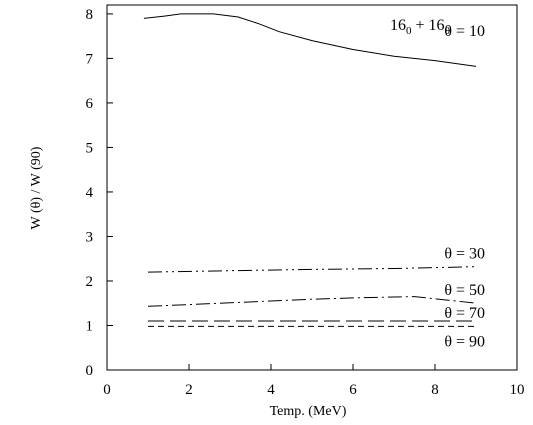 Image resolution: width=533 pixels, height=425 pixels. Describe the element at coordinates (464, 186) in the screenshot. I see `series-labels: θ = 10 θ = 30 θ = 50 θ = 70 θ = 90` at that location.